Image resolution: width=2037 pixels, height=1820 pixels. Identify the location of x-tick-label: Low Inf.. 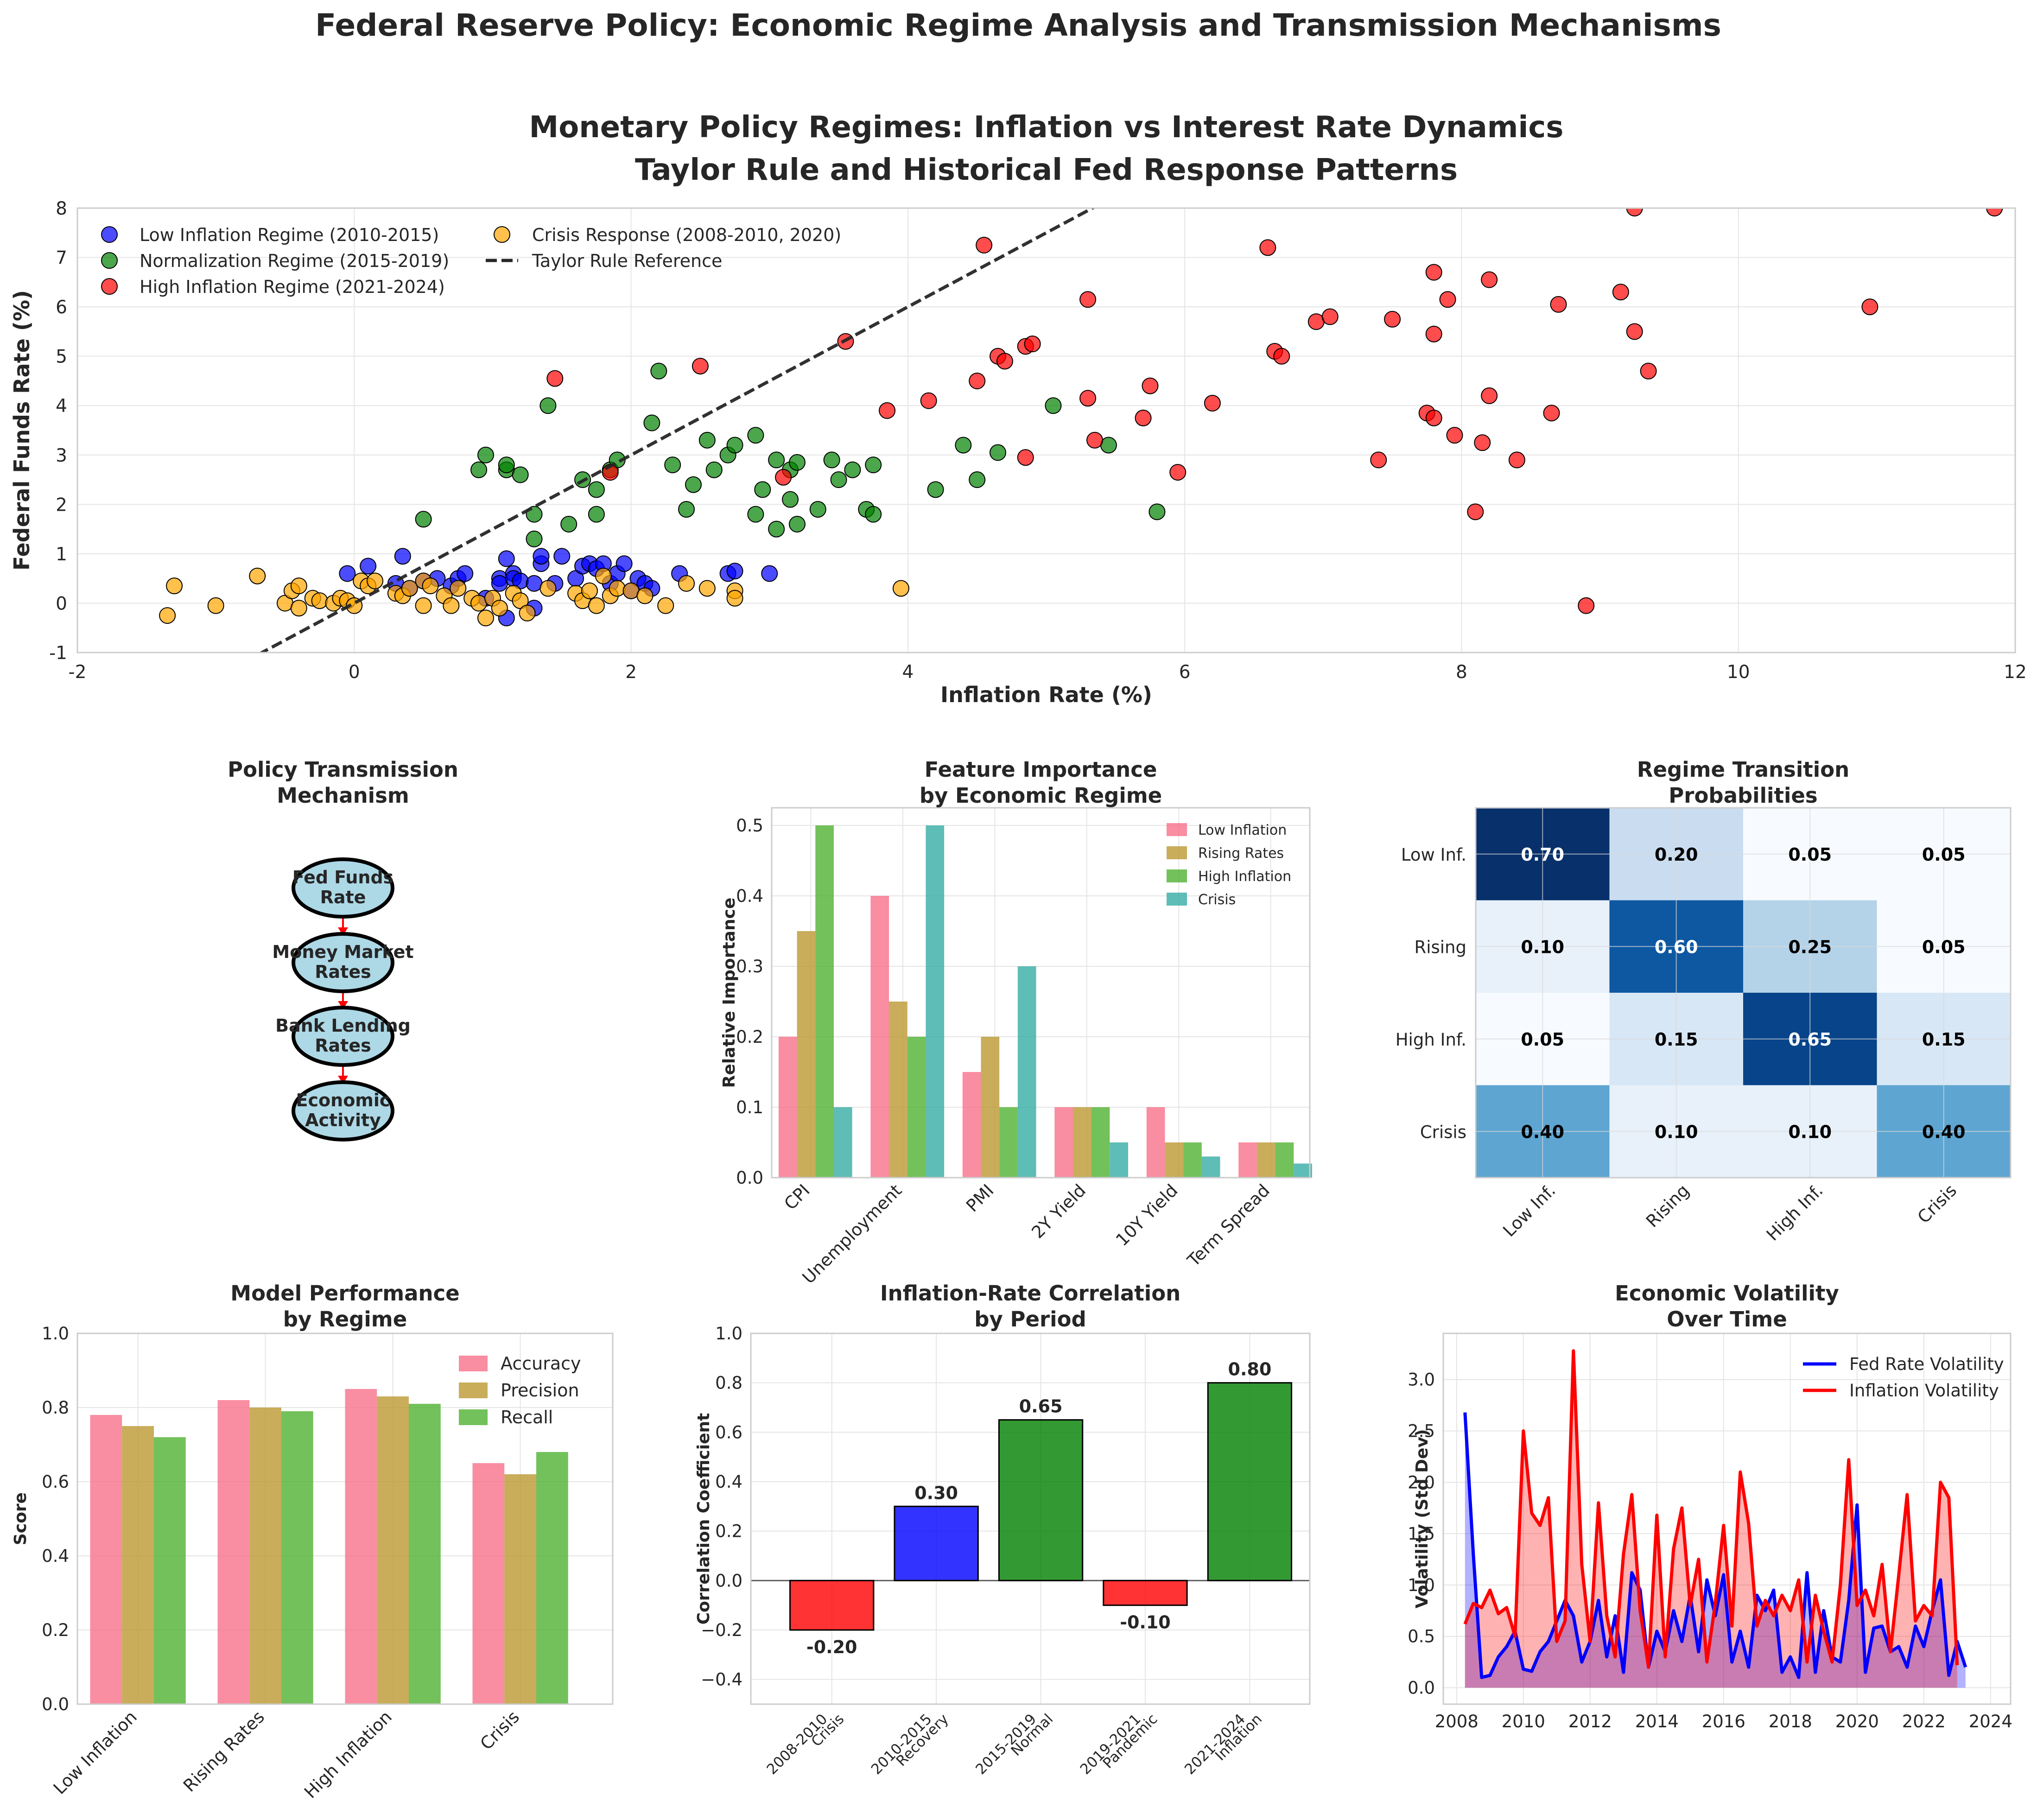
(1529, 1210).